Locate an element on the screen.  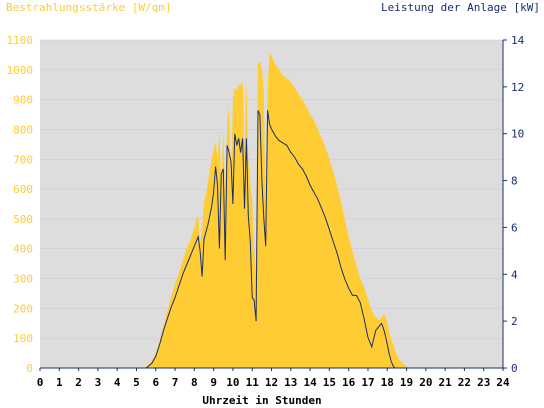
x-tick-label: 18 is located at coordinates (387, 382).